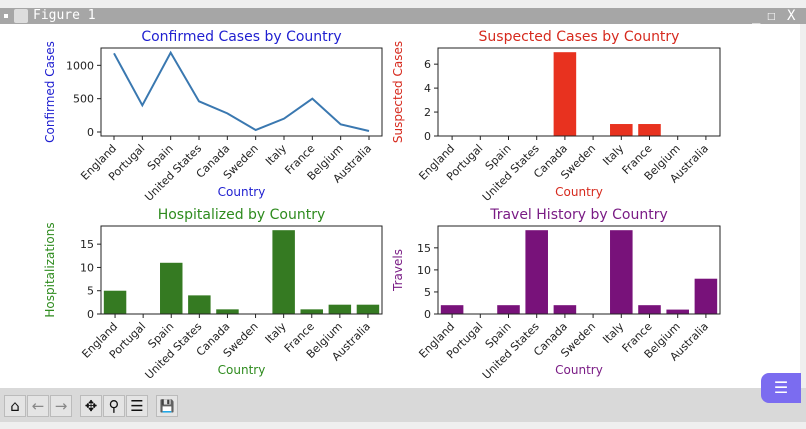 This screenshot has width=806, height=429. What do you see at coordinates (427, 112) in the screenshot?
I see `y-tick-label: 2` at bounding box center [427, 112].